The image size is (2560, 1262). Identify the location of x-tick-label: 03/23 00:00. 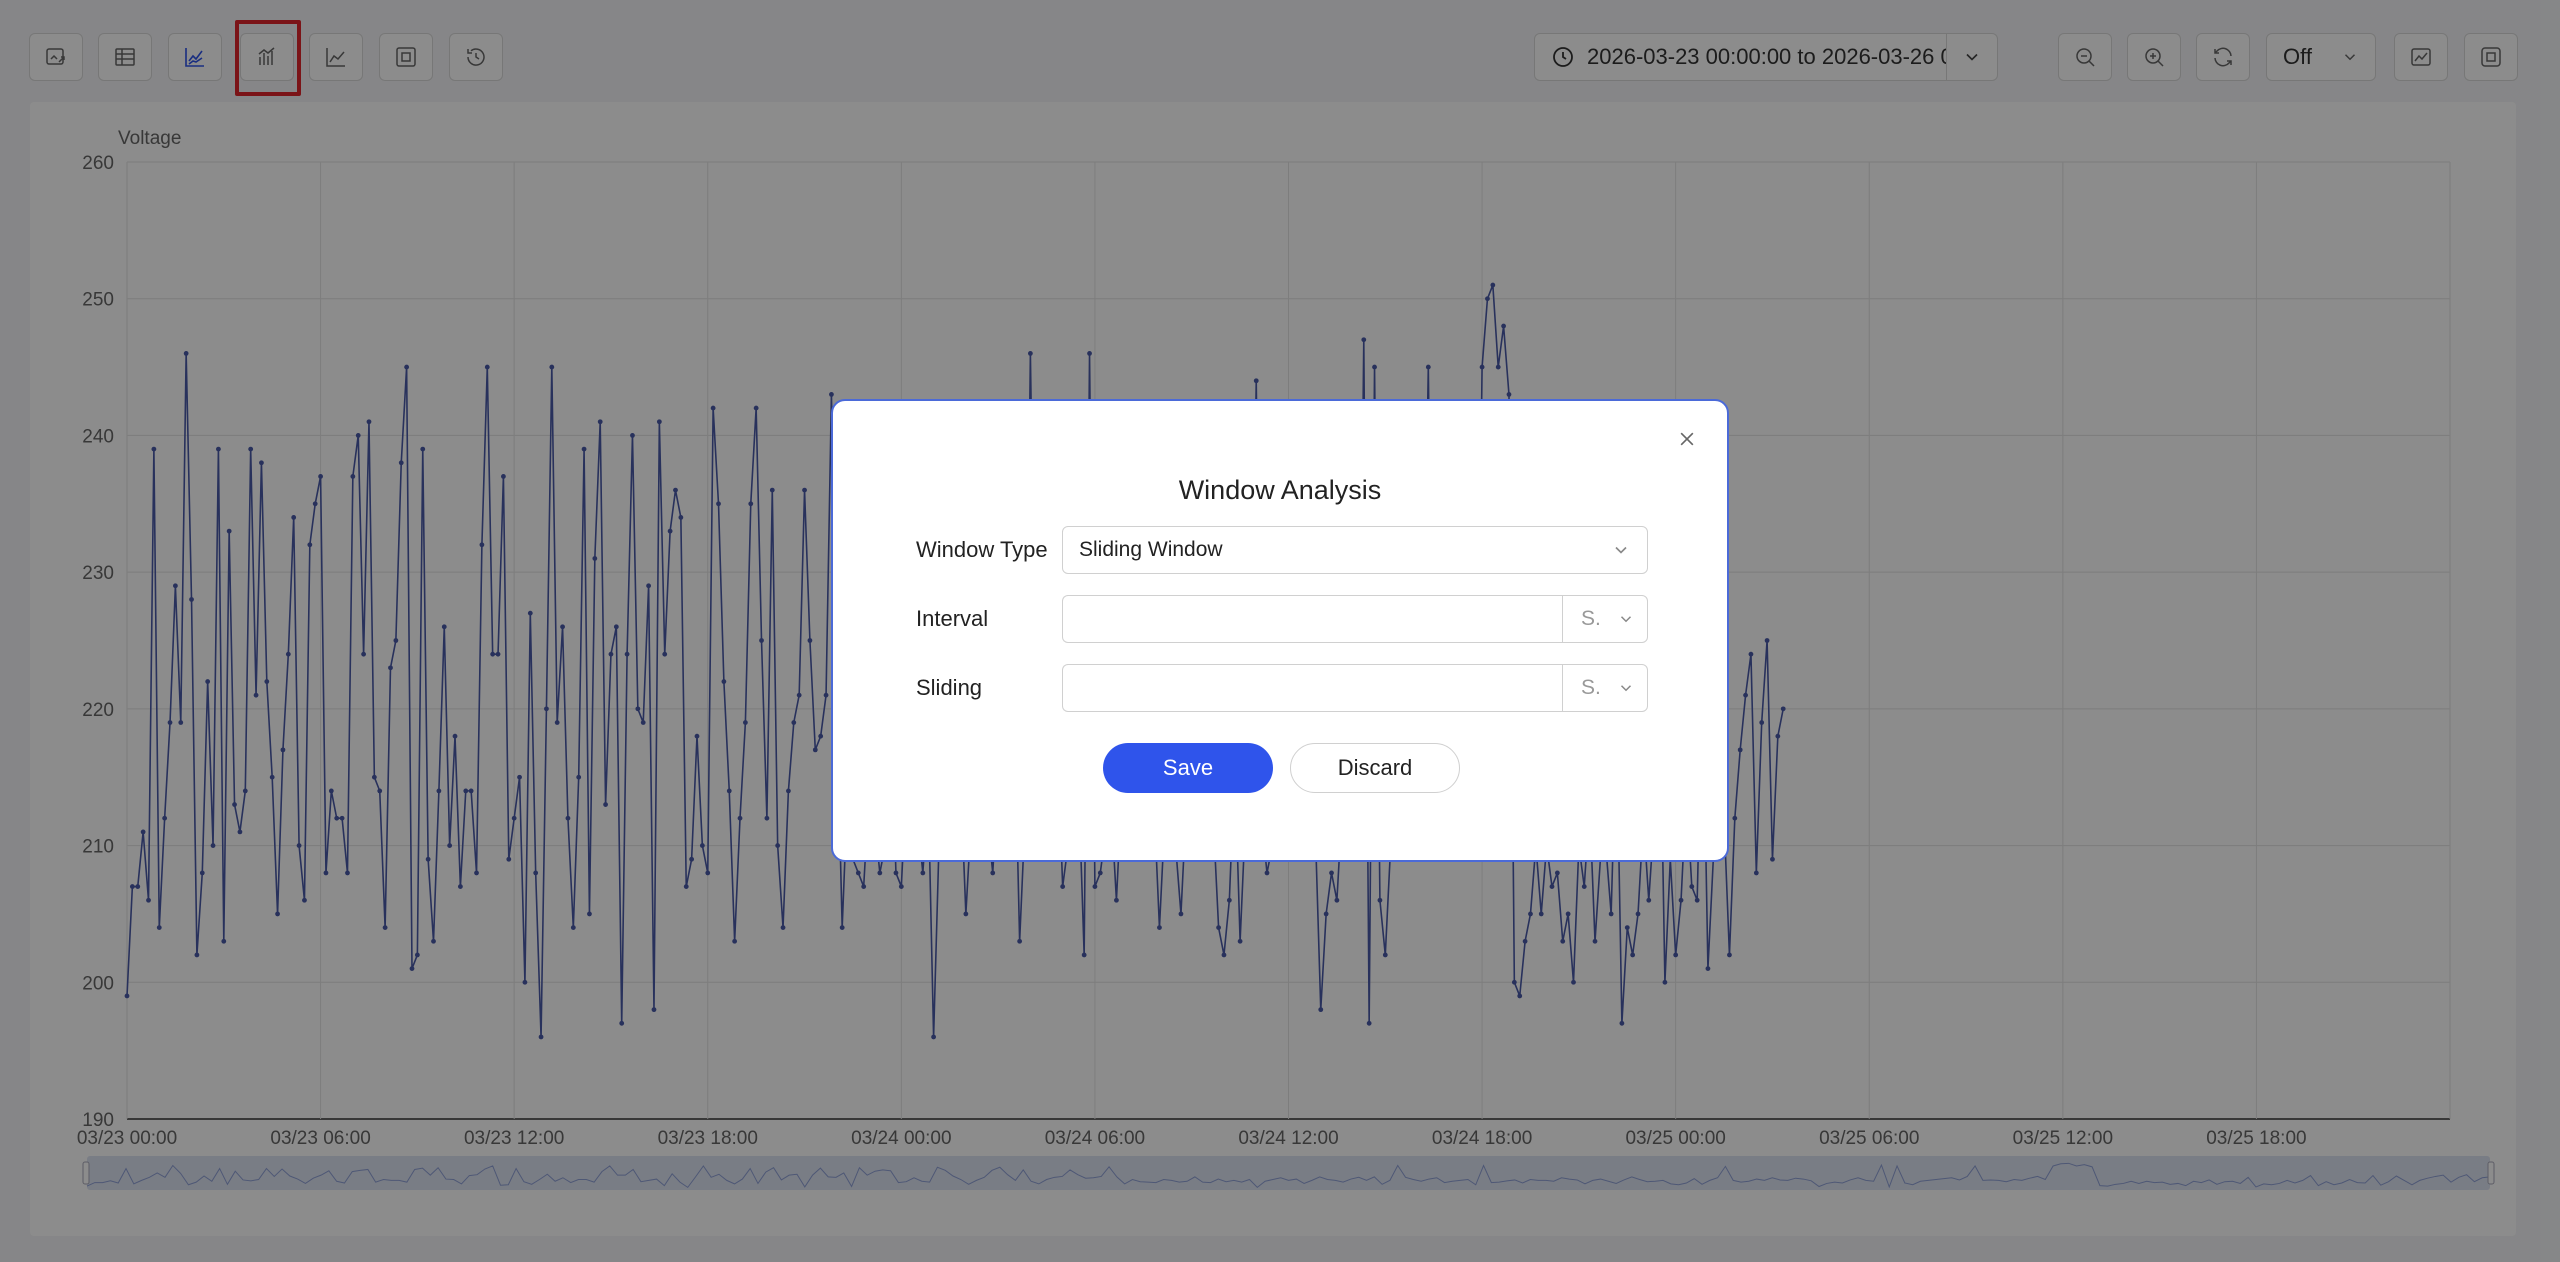
(127, 1138).